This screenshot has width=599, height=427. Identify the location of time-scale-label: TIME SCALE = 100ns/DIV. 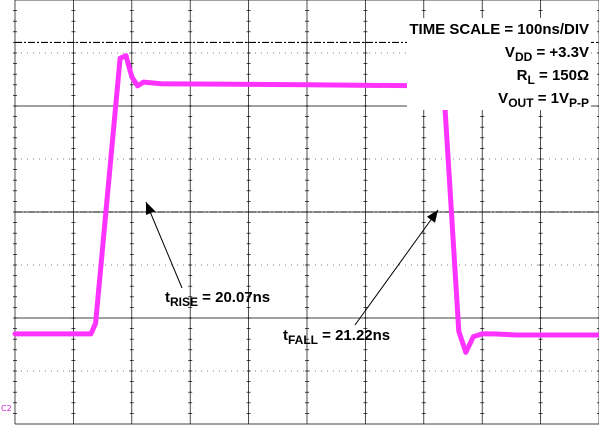
(499, 29).